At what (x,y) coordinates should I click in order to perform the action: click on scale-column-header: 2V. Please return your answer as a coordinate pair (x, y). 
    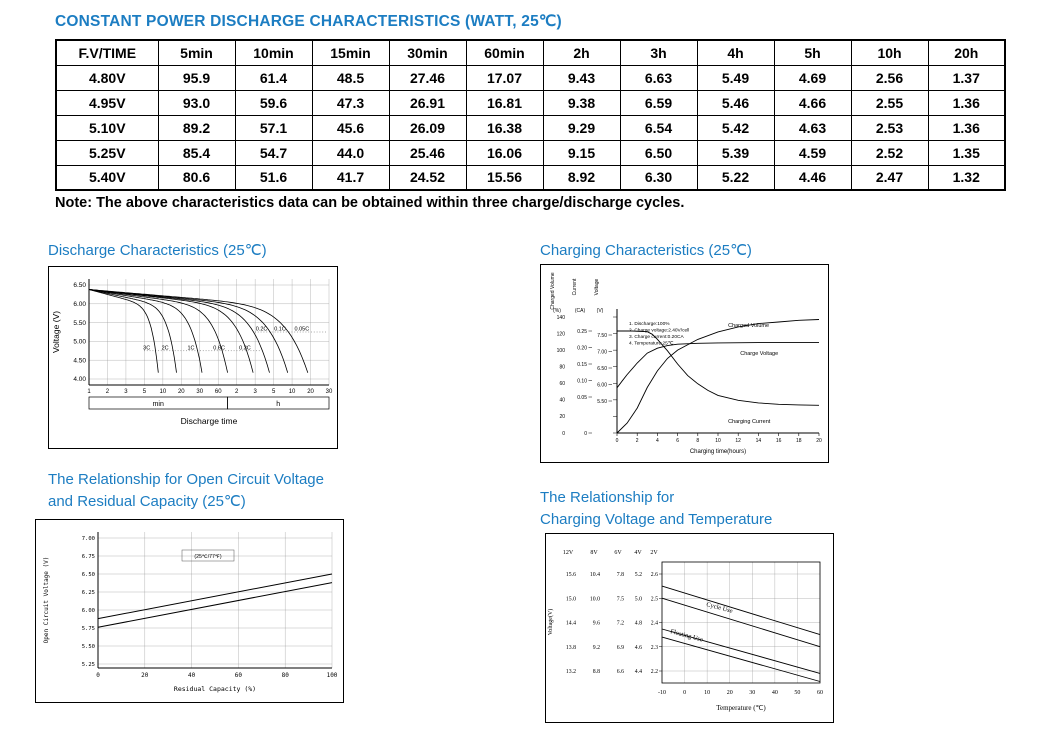
    Looking at the image, I should click on (654, 553).